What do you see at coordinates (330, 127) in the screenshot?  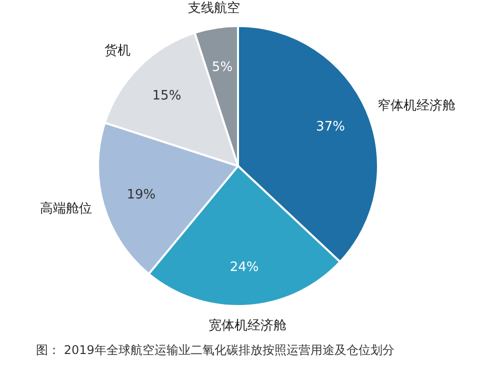 I see `data-label: 37%` at bounding box center [330, 127].